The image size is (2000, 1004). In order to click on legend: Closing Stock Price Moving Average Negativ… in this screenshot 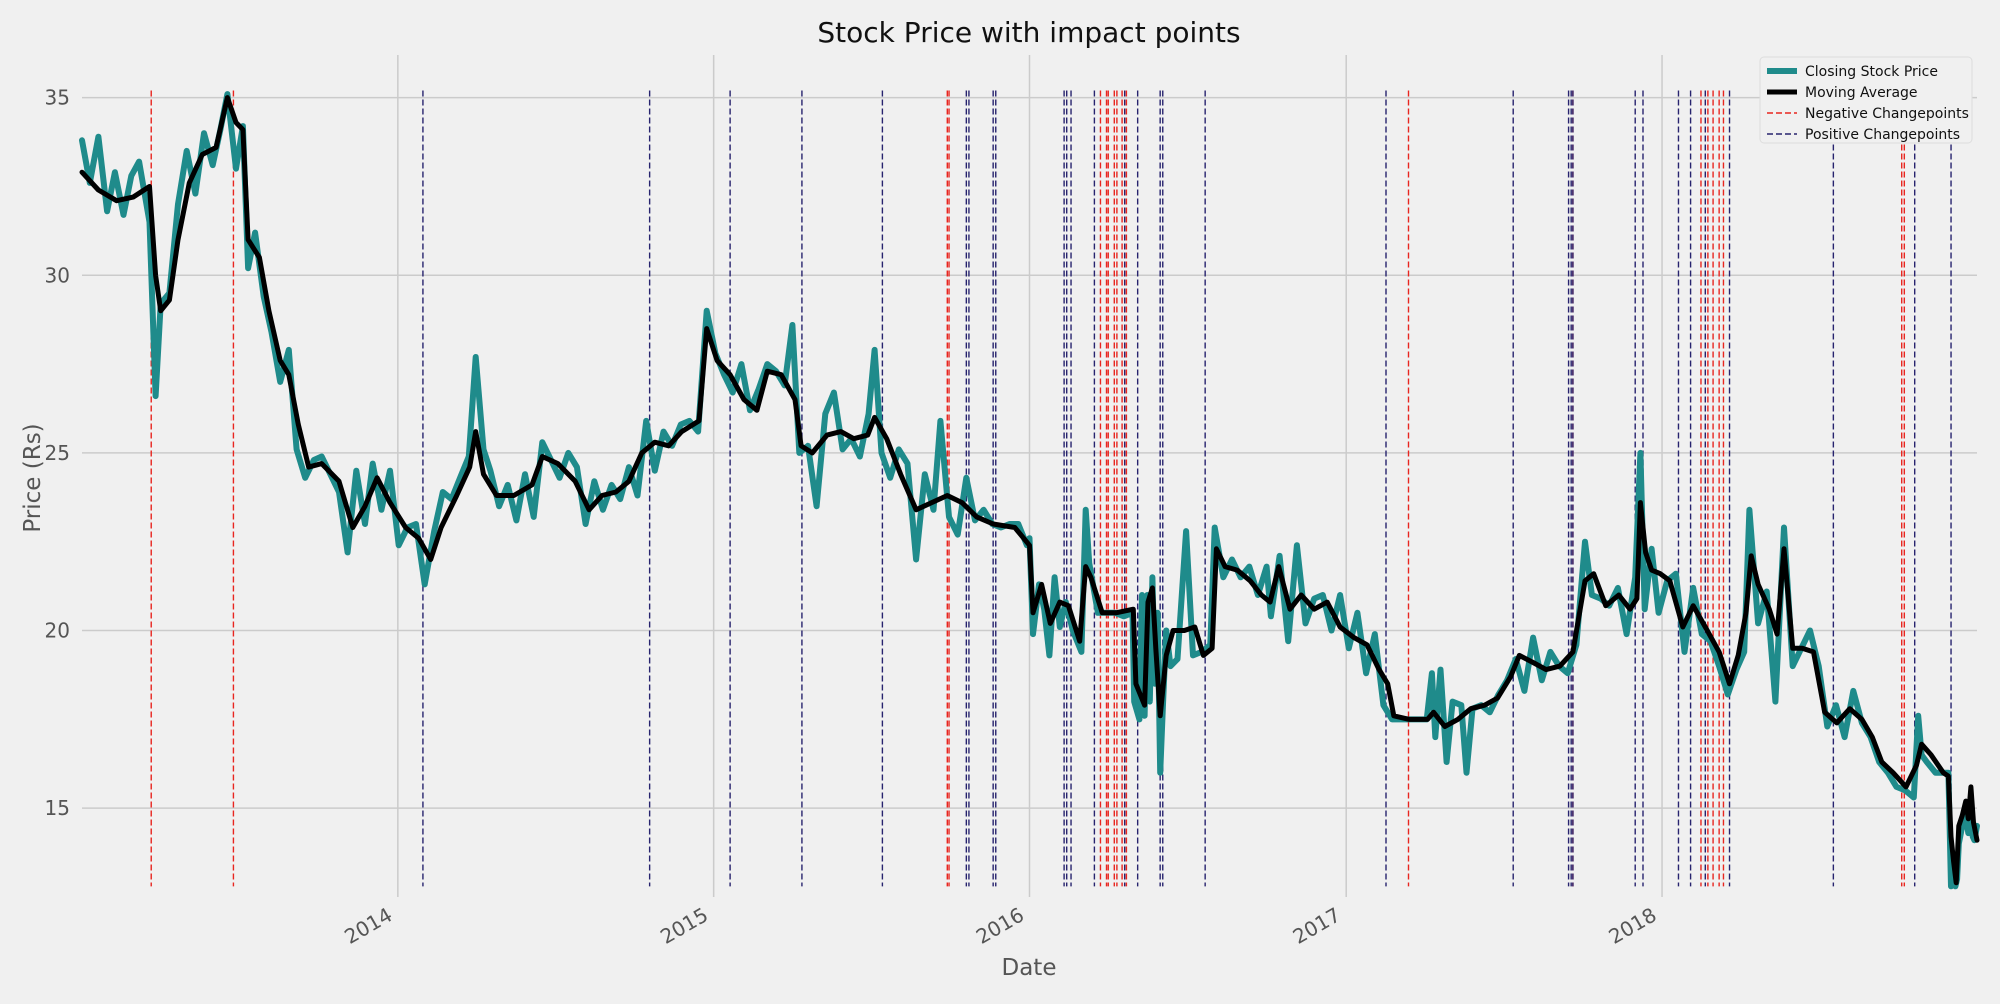, I will do `click(1866, 100)`.